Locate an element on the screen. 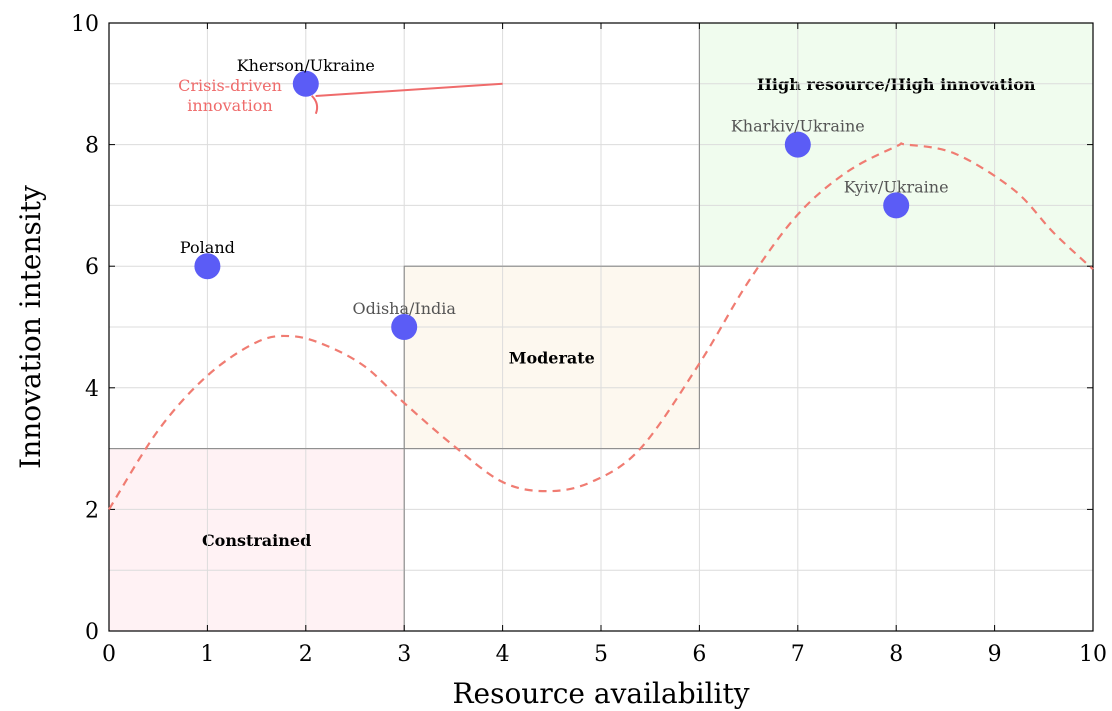  x-tick-label: 6 is located at coordinates (699, 654).